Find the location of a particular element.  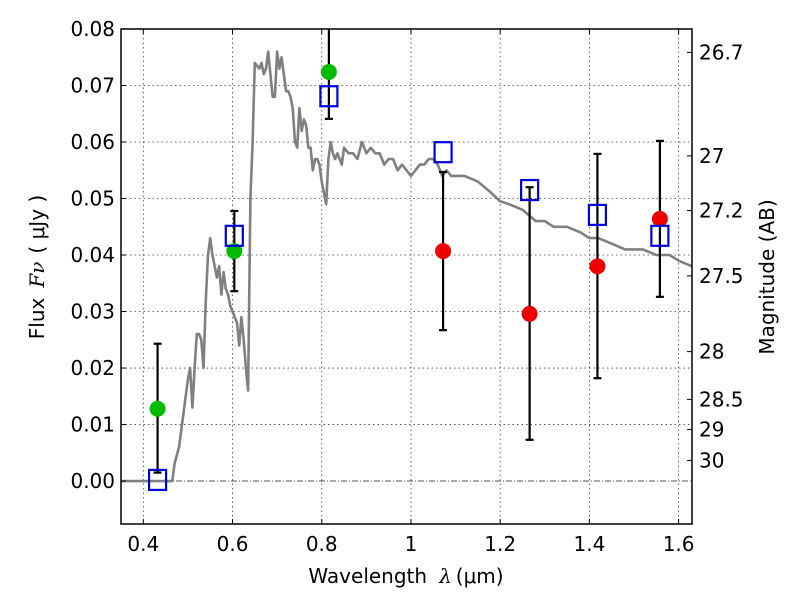

y-tick-label: 0.06 is located at coordinates (92, 142).